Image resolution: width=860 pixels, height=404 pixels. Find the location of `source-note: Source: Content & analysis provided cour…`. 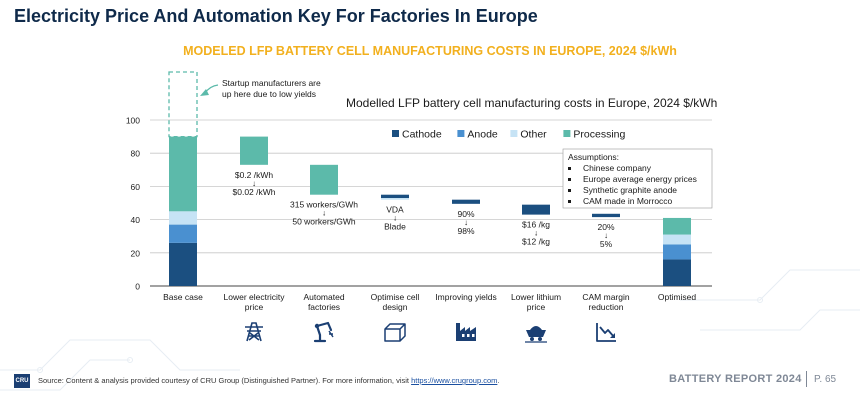

source-note: Source: Content & analysis provided cour… is located at coordinates (268, 380).